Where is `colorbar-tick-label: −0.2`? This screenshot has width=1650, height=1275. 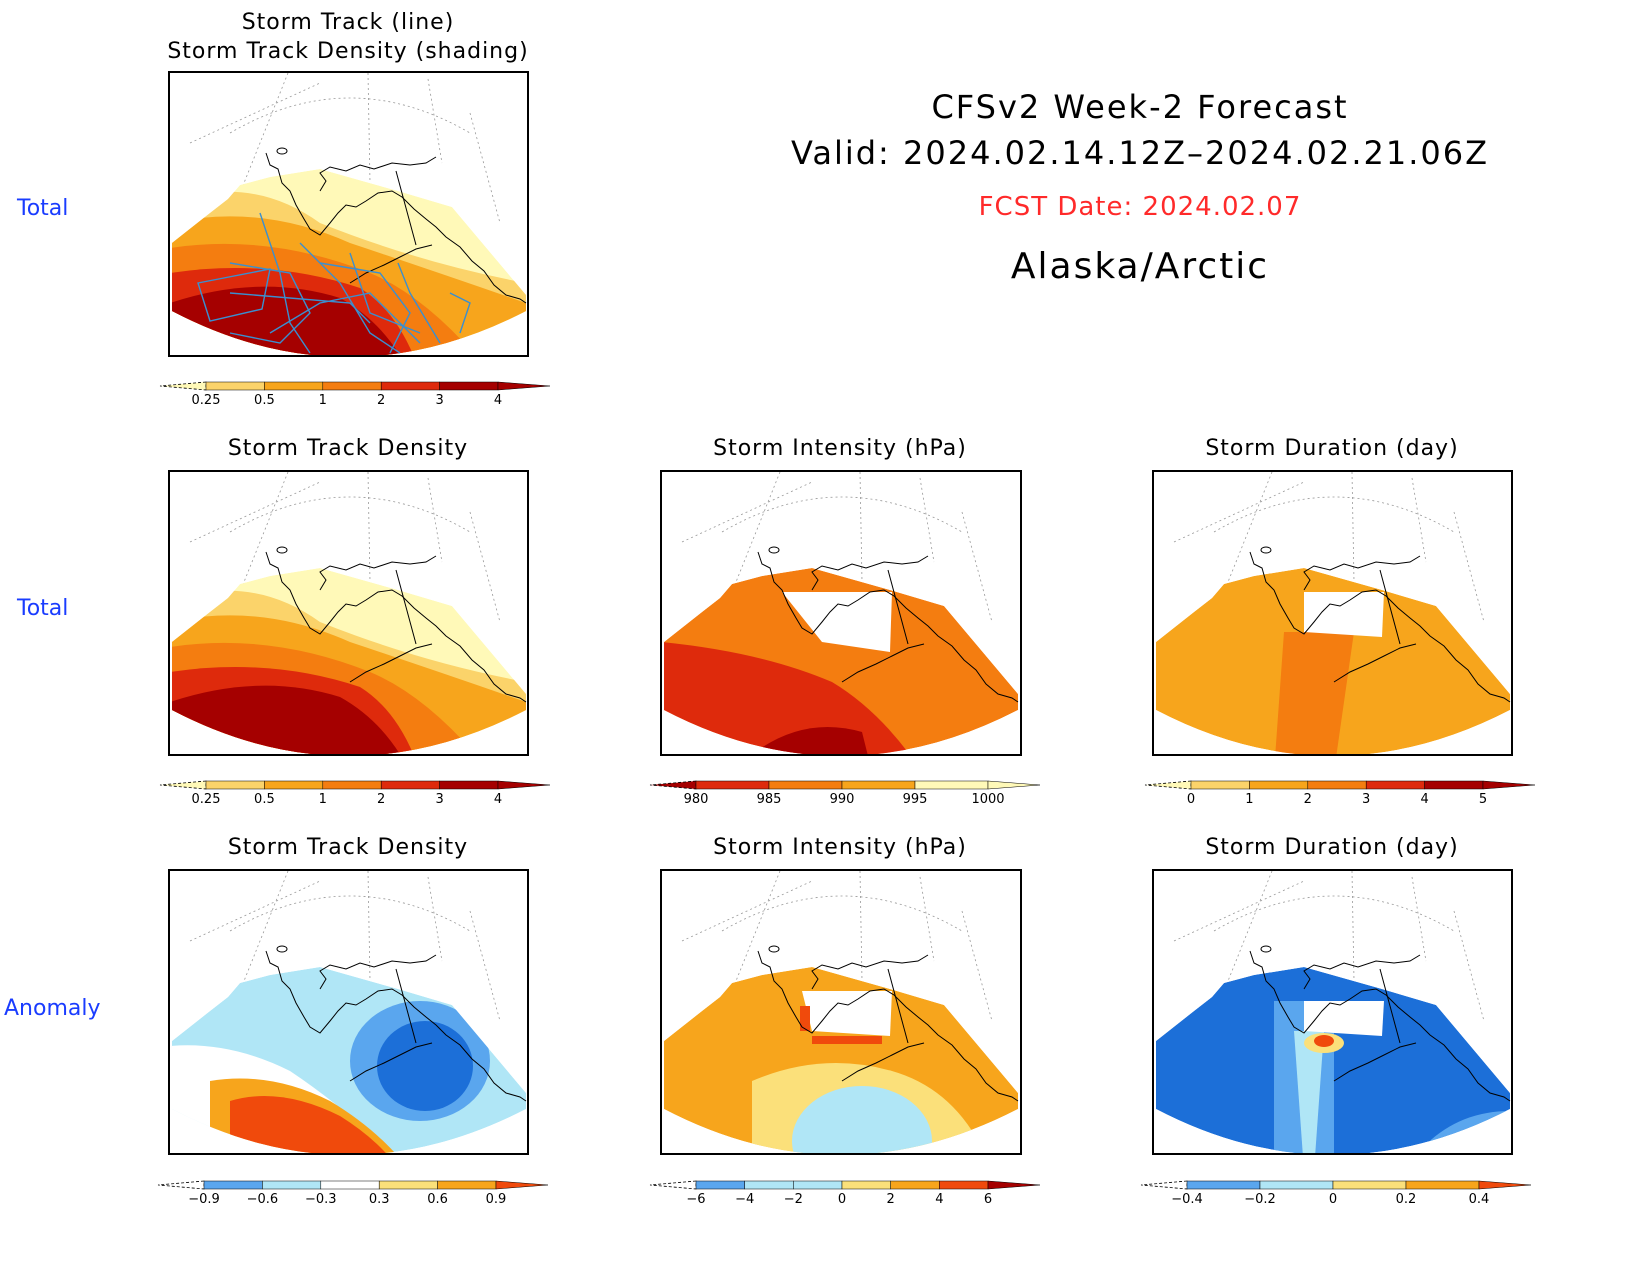 colorbar-tick-label: −0.2 is located at coordinates (1260, 1199).